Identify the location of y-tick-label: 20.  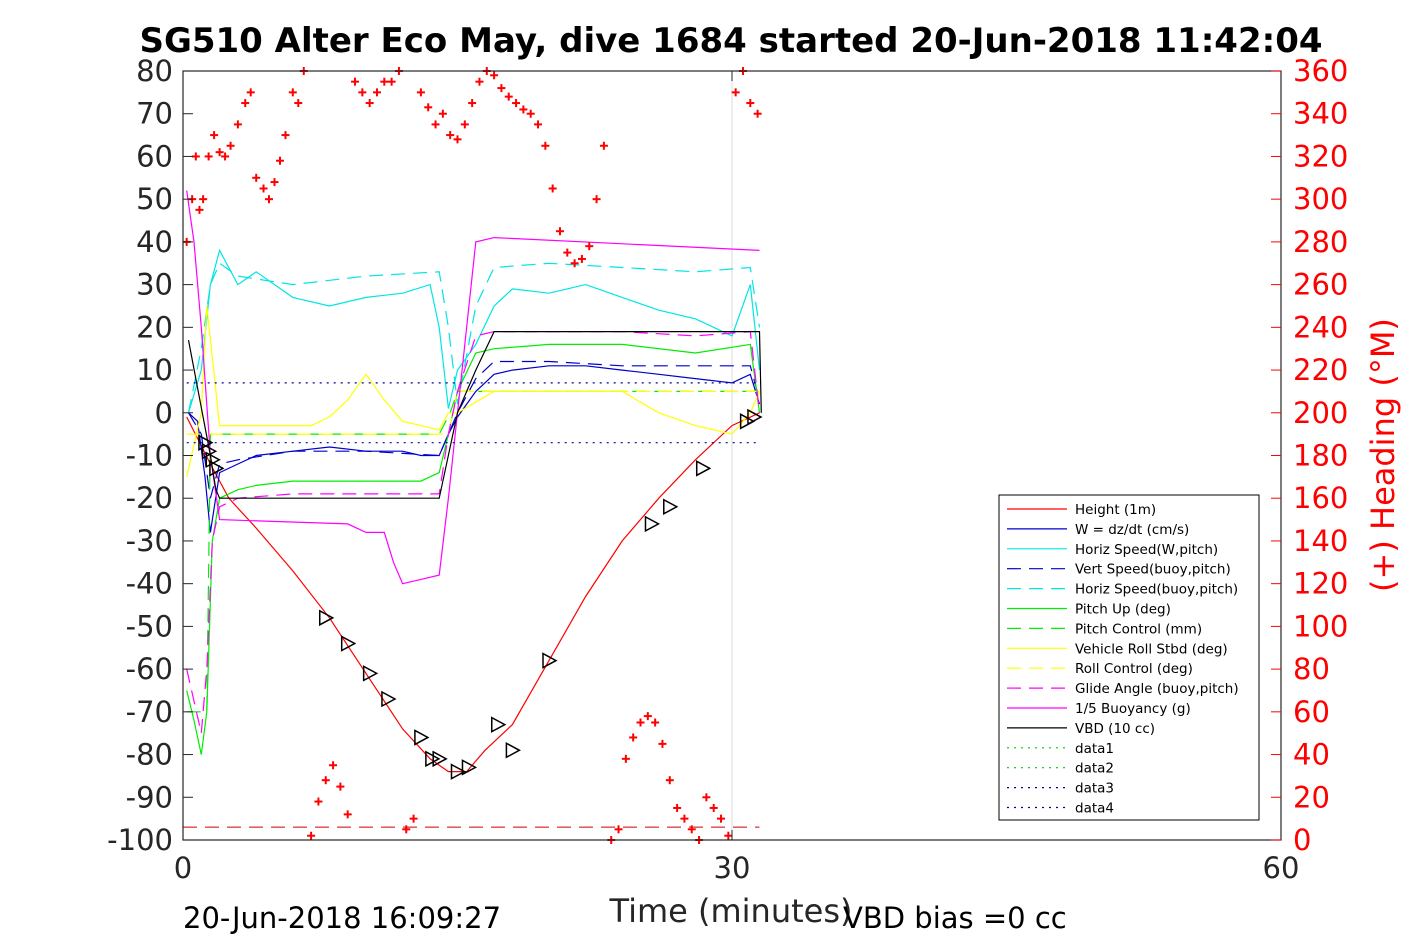
(154, 327).